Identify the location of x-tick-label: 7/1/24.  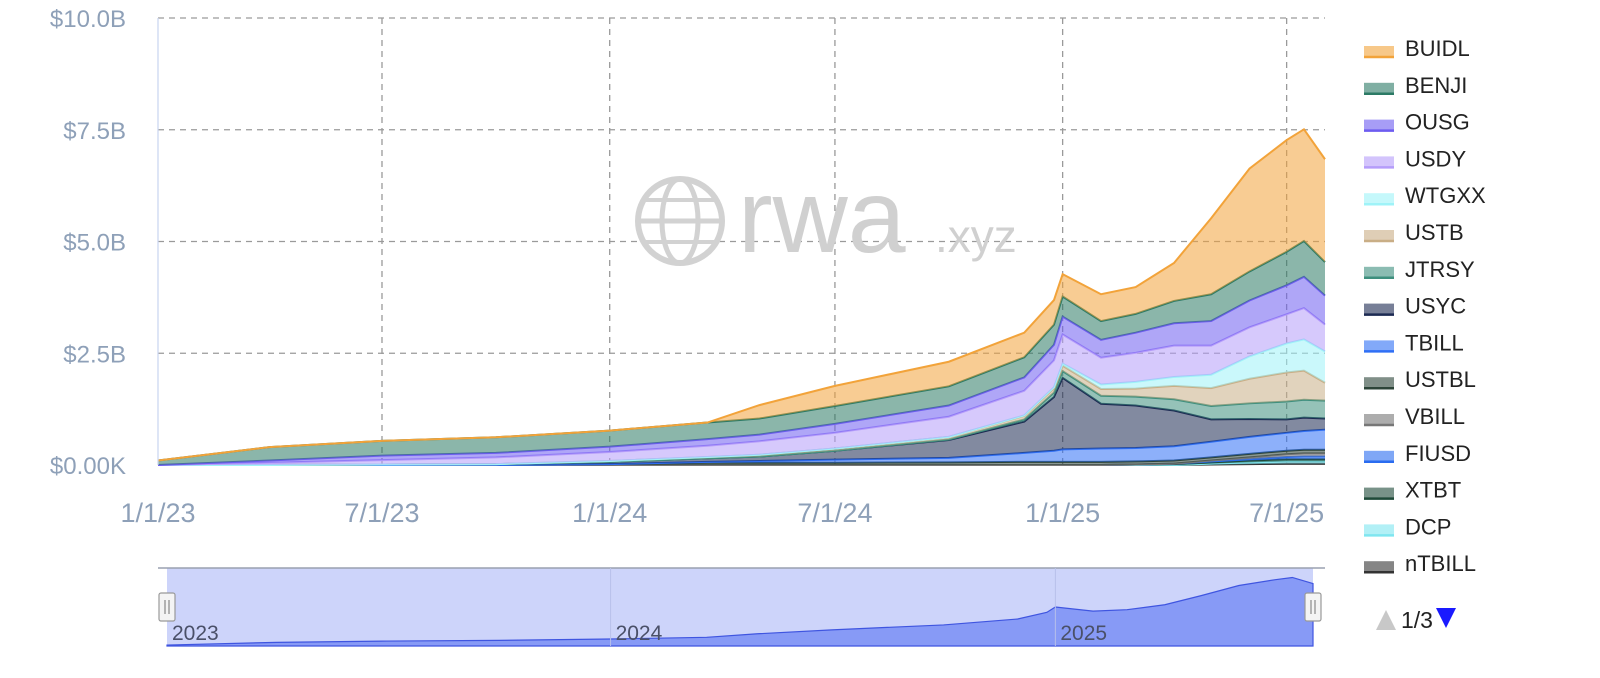
(834, 513).